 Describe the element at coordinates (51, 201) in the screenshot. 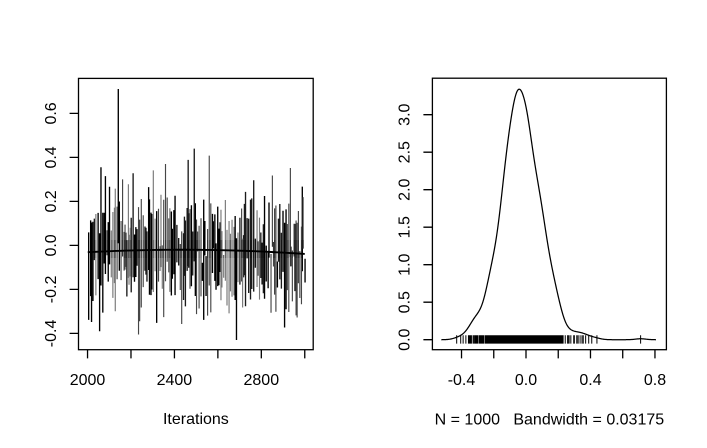

I see `svg-text: 0.2` at that location.